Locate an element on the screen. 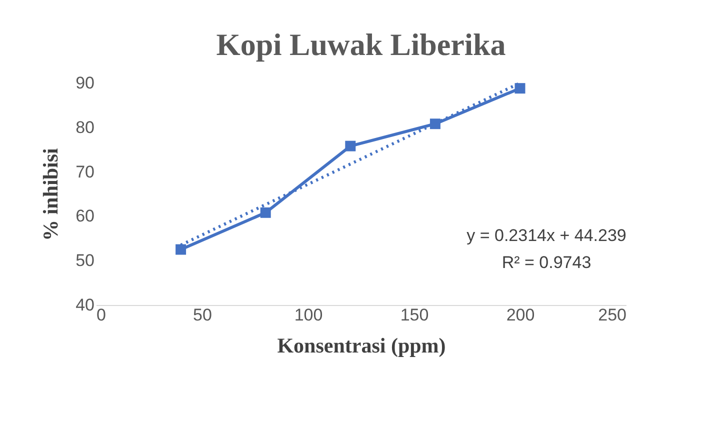 This screenshot has height=438, width=702. x-axis-title: Konsentrasi (ppm) is located at coordinates (361, 346).